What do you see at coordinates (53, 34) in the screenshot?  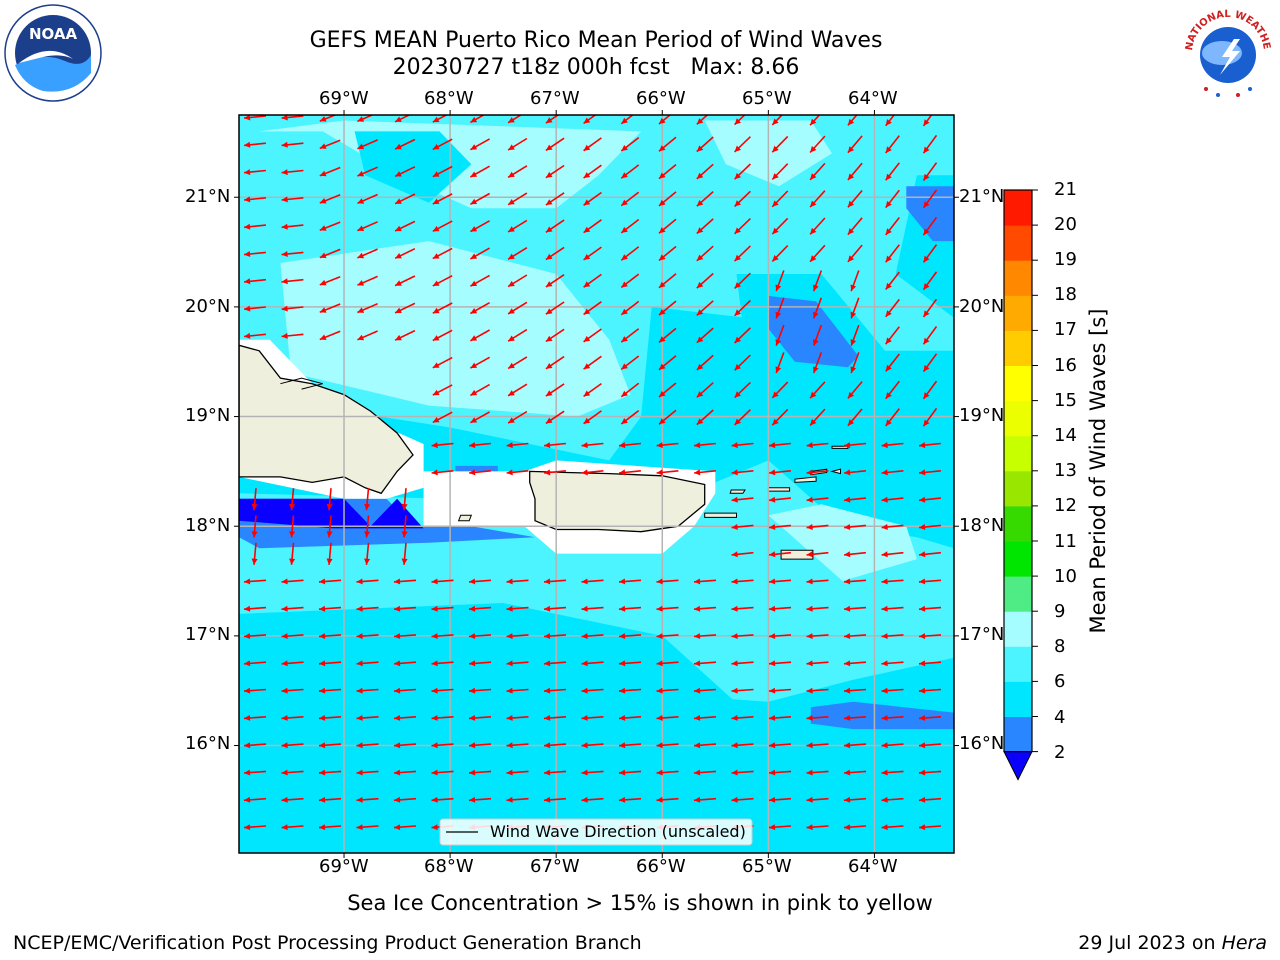 I see `svg-text: NOAA` at bounding box center [53, 34].